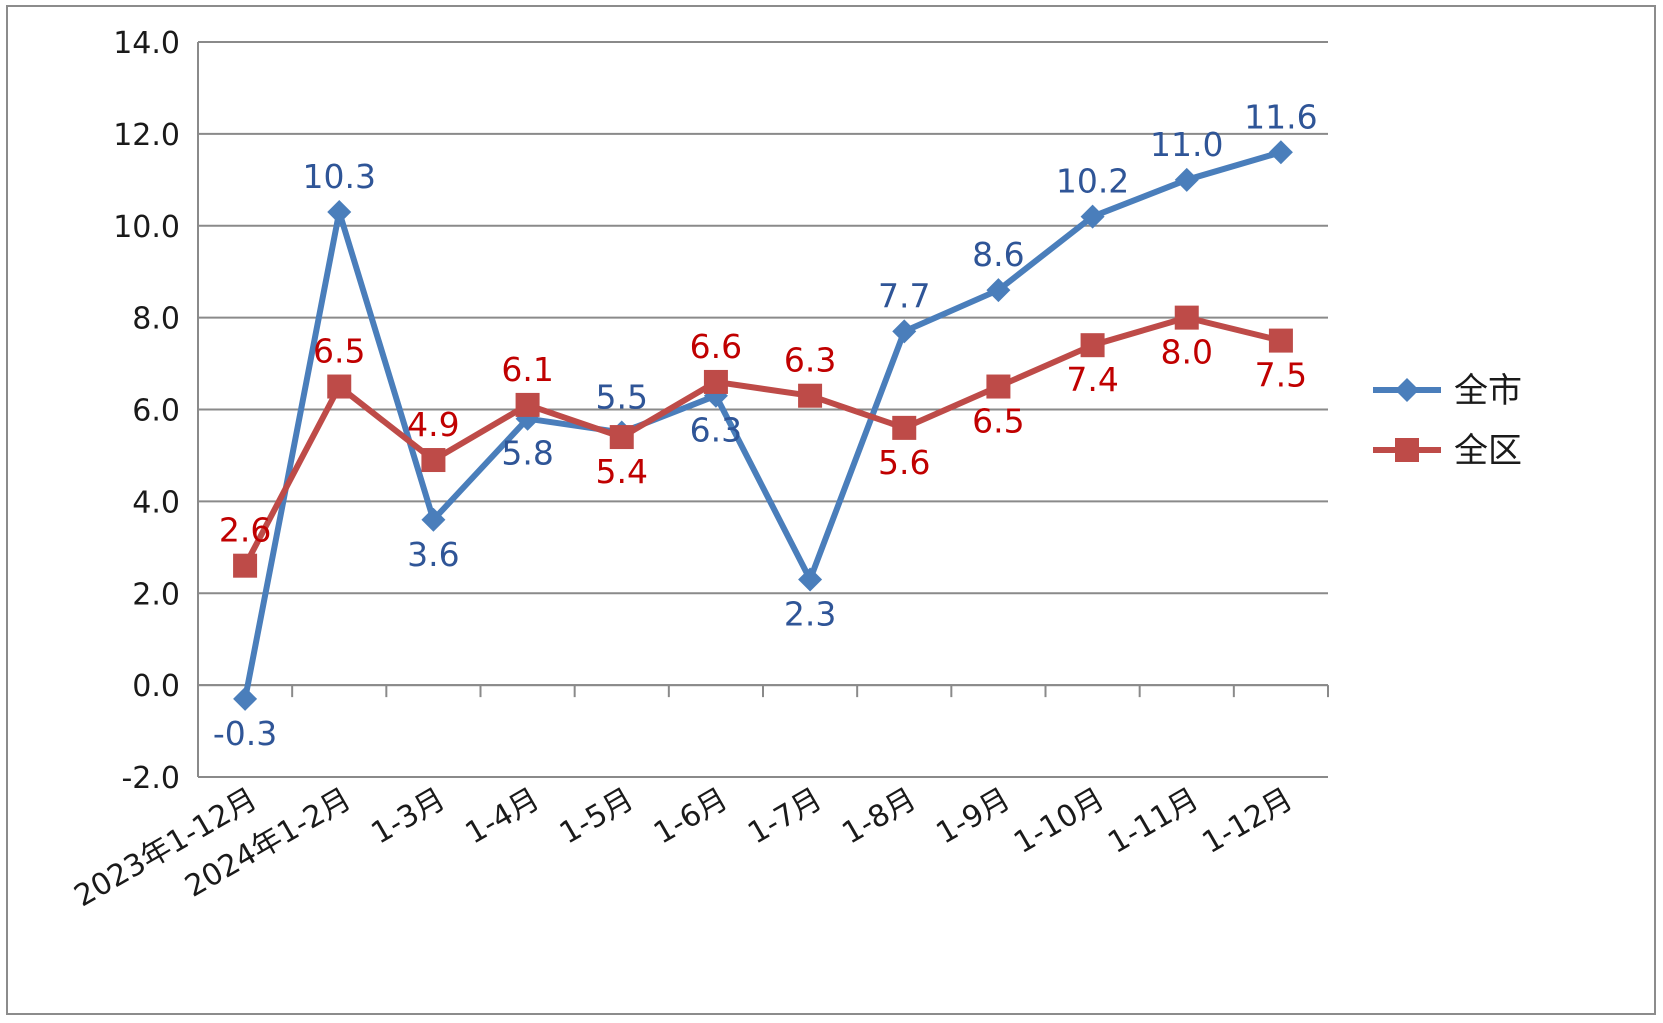  What do you see at coordinates (1407, 450) in the screenshot?
I see `legend-marker-square` at bounding box center [1407, 450].